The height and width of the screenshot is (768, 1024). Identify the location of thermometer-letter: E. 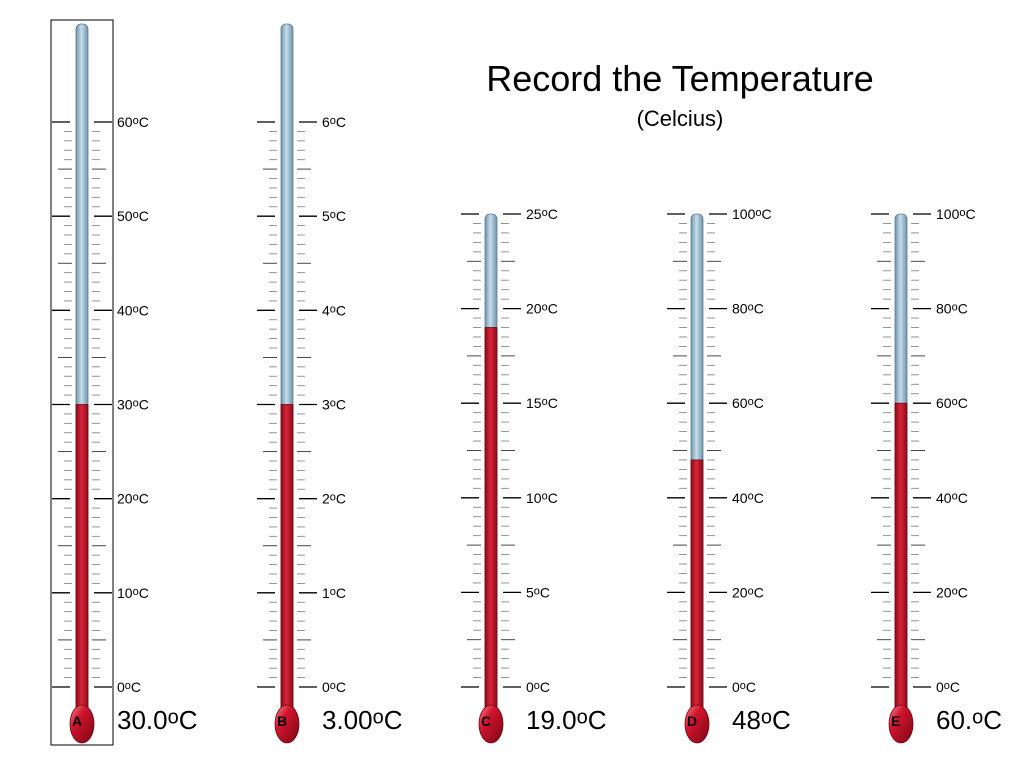
(895, 721).